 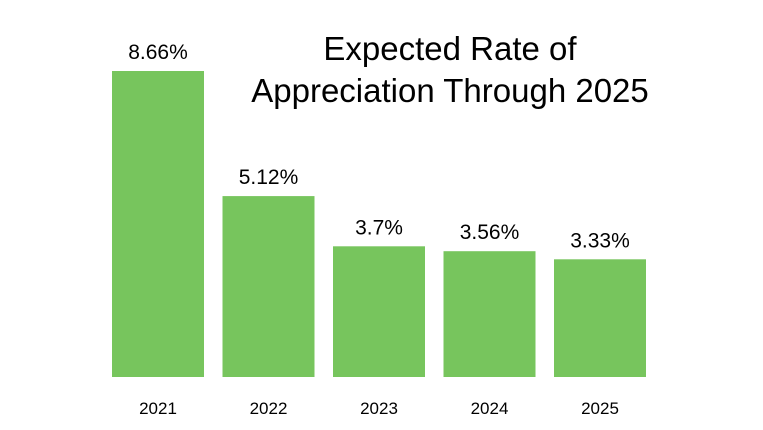 What do you see at coordinates (600, 240) in the screenshot?
I see `data-label-2025: 3.33%` at bounding box center [600, 240].